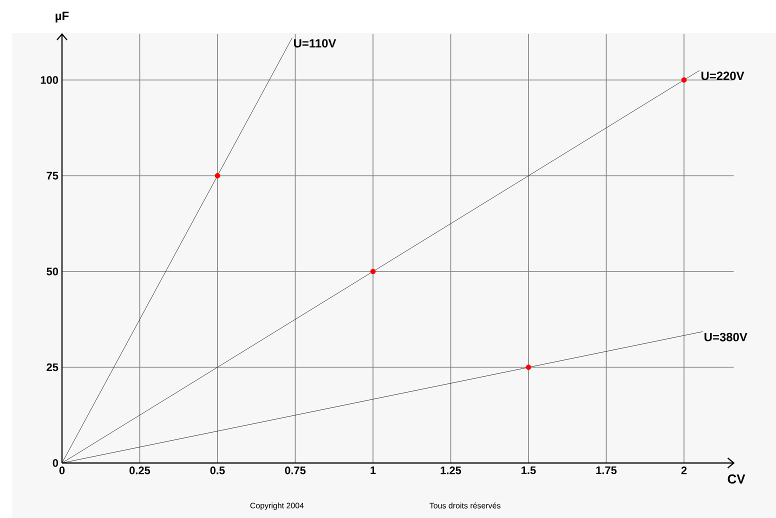 This screenshot has height=518, width=776. Describe the element at coordinates (55, 463) in the screenshot. I see `y-tick-label: 0` at that location.